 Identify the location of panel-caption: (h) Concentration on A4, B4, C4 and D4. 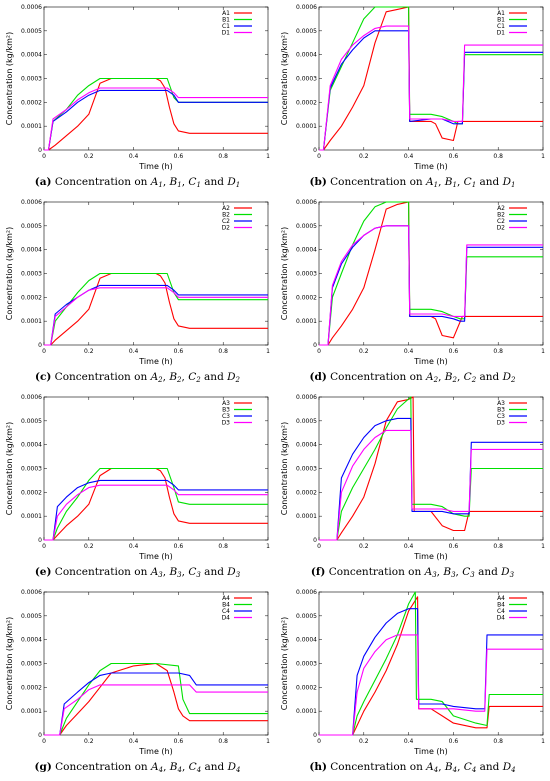
(412, 767).